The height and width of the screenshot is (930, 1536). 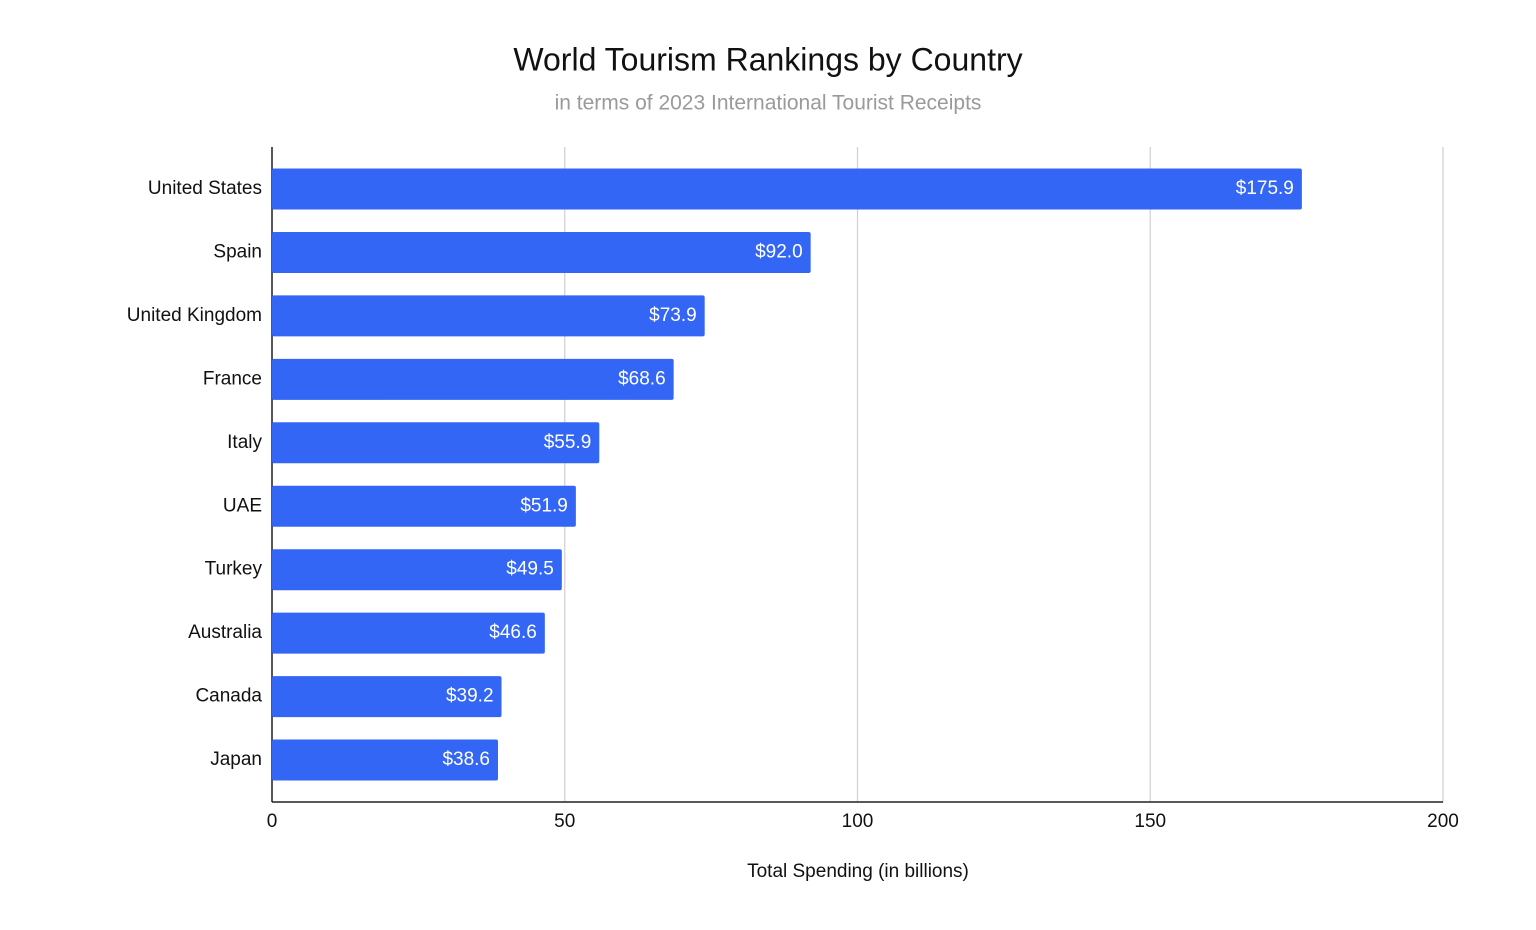 I want to click on x-tick-label: 50, so click(x=564, y=821).